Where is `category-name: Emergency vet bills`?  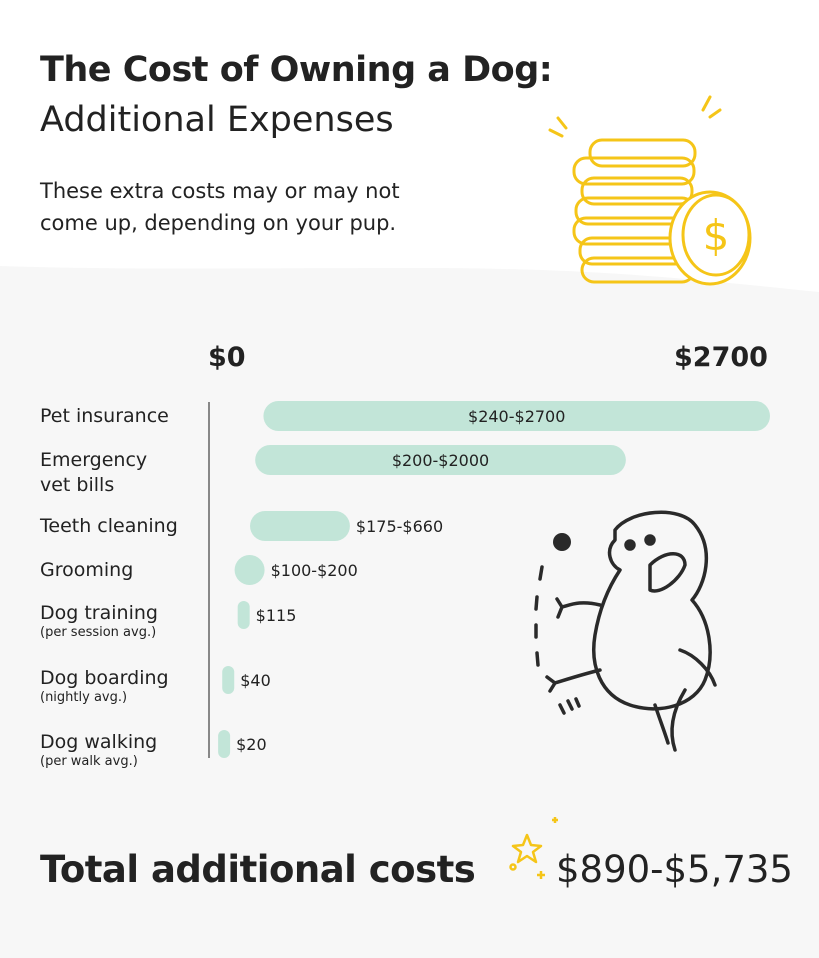
category-name: Emergency vet bills is located at coordinates (94, 472).